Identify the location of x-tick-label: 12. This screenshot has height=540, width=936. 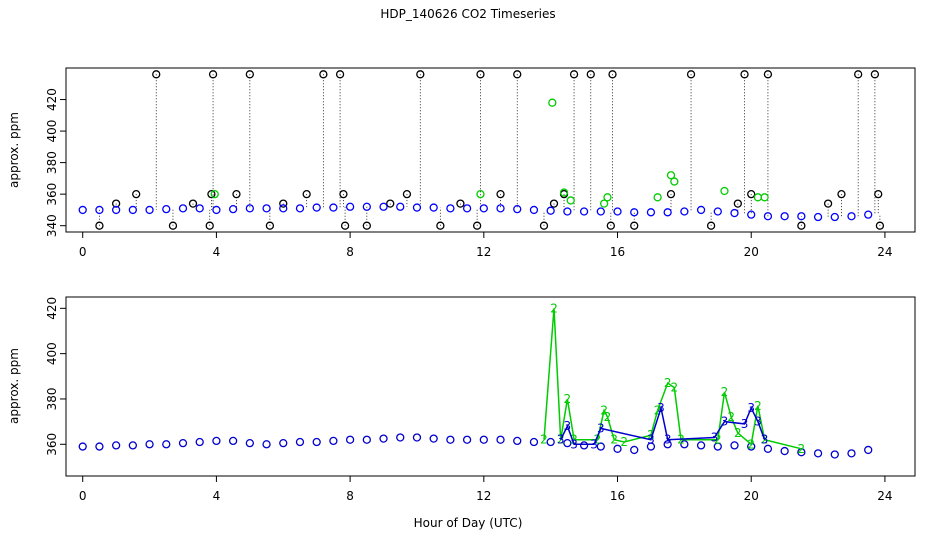
(483, 252).